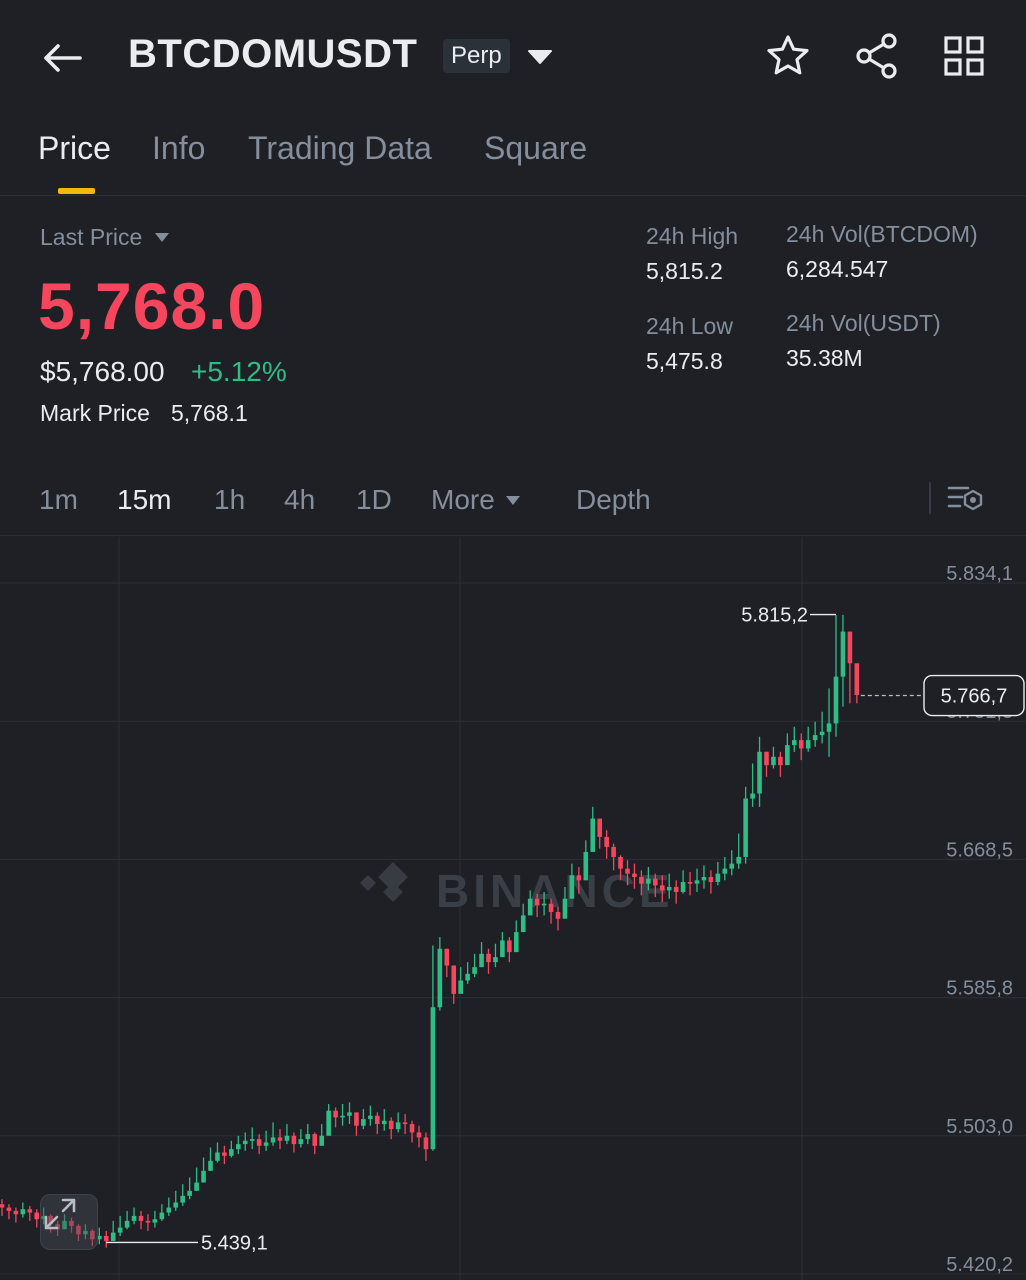  Describe the element at coordinates (300, 499) in the screenshot. I see `interval-4h: 4h` at that location.